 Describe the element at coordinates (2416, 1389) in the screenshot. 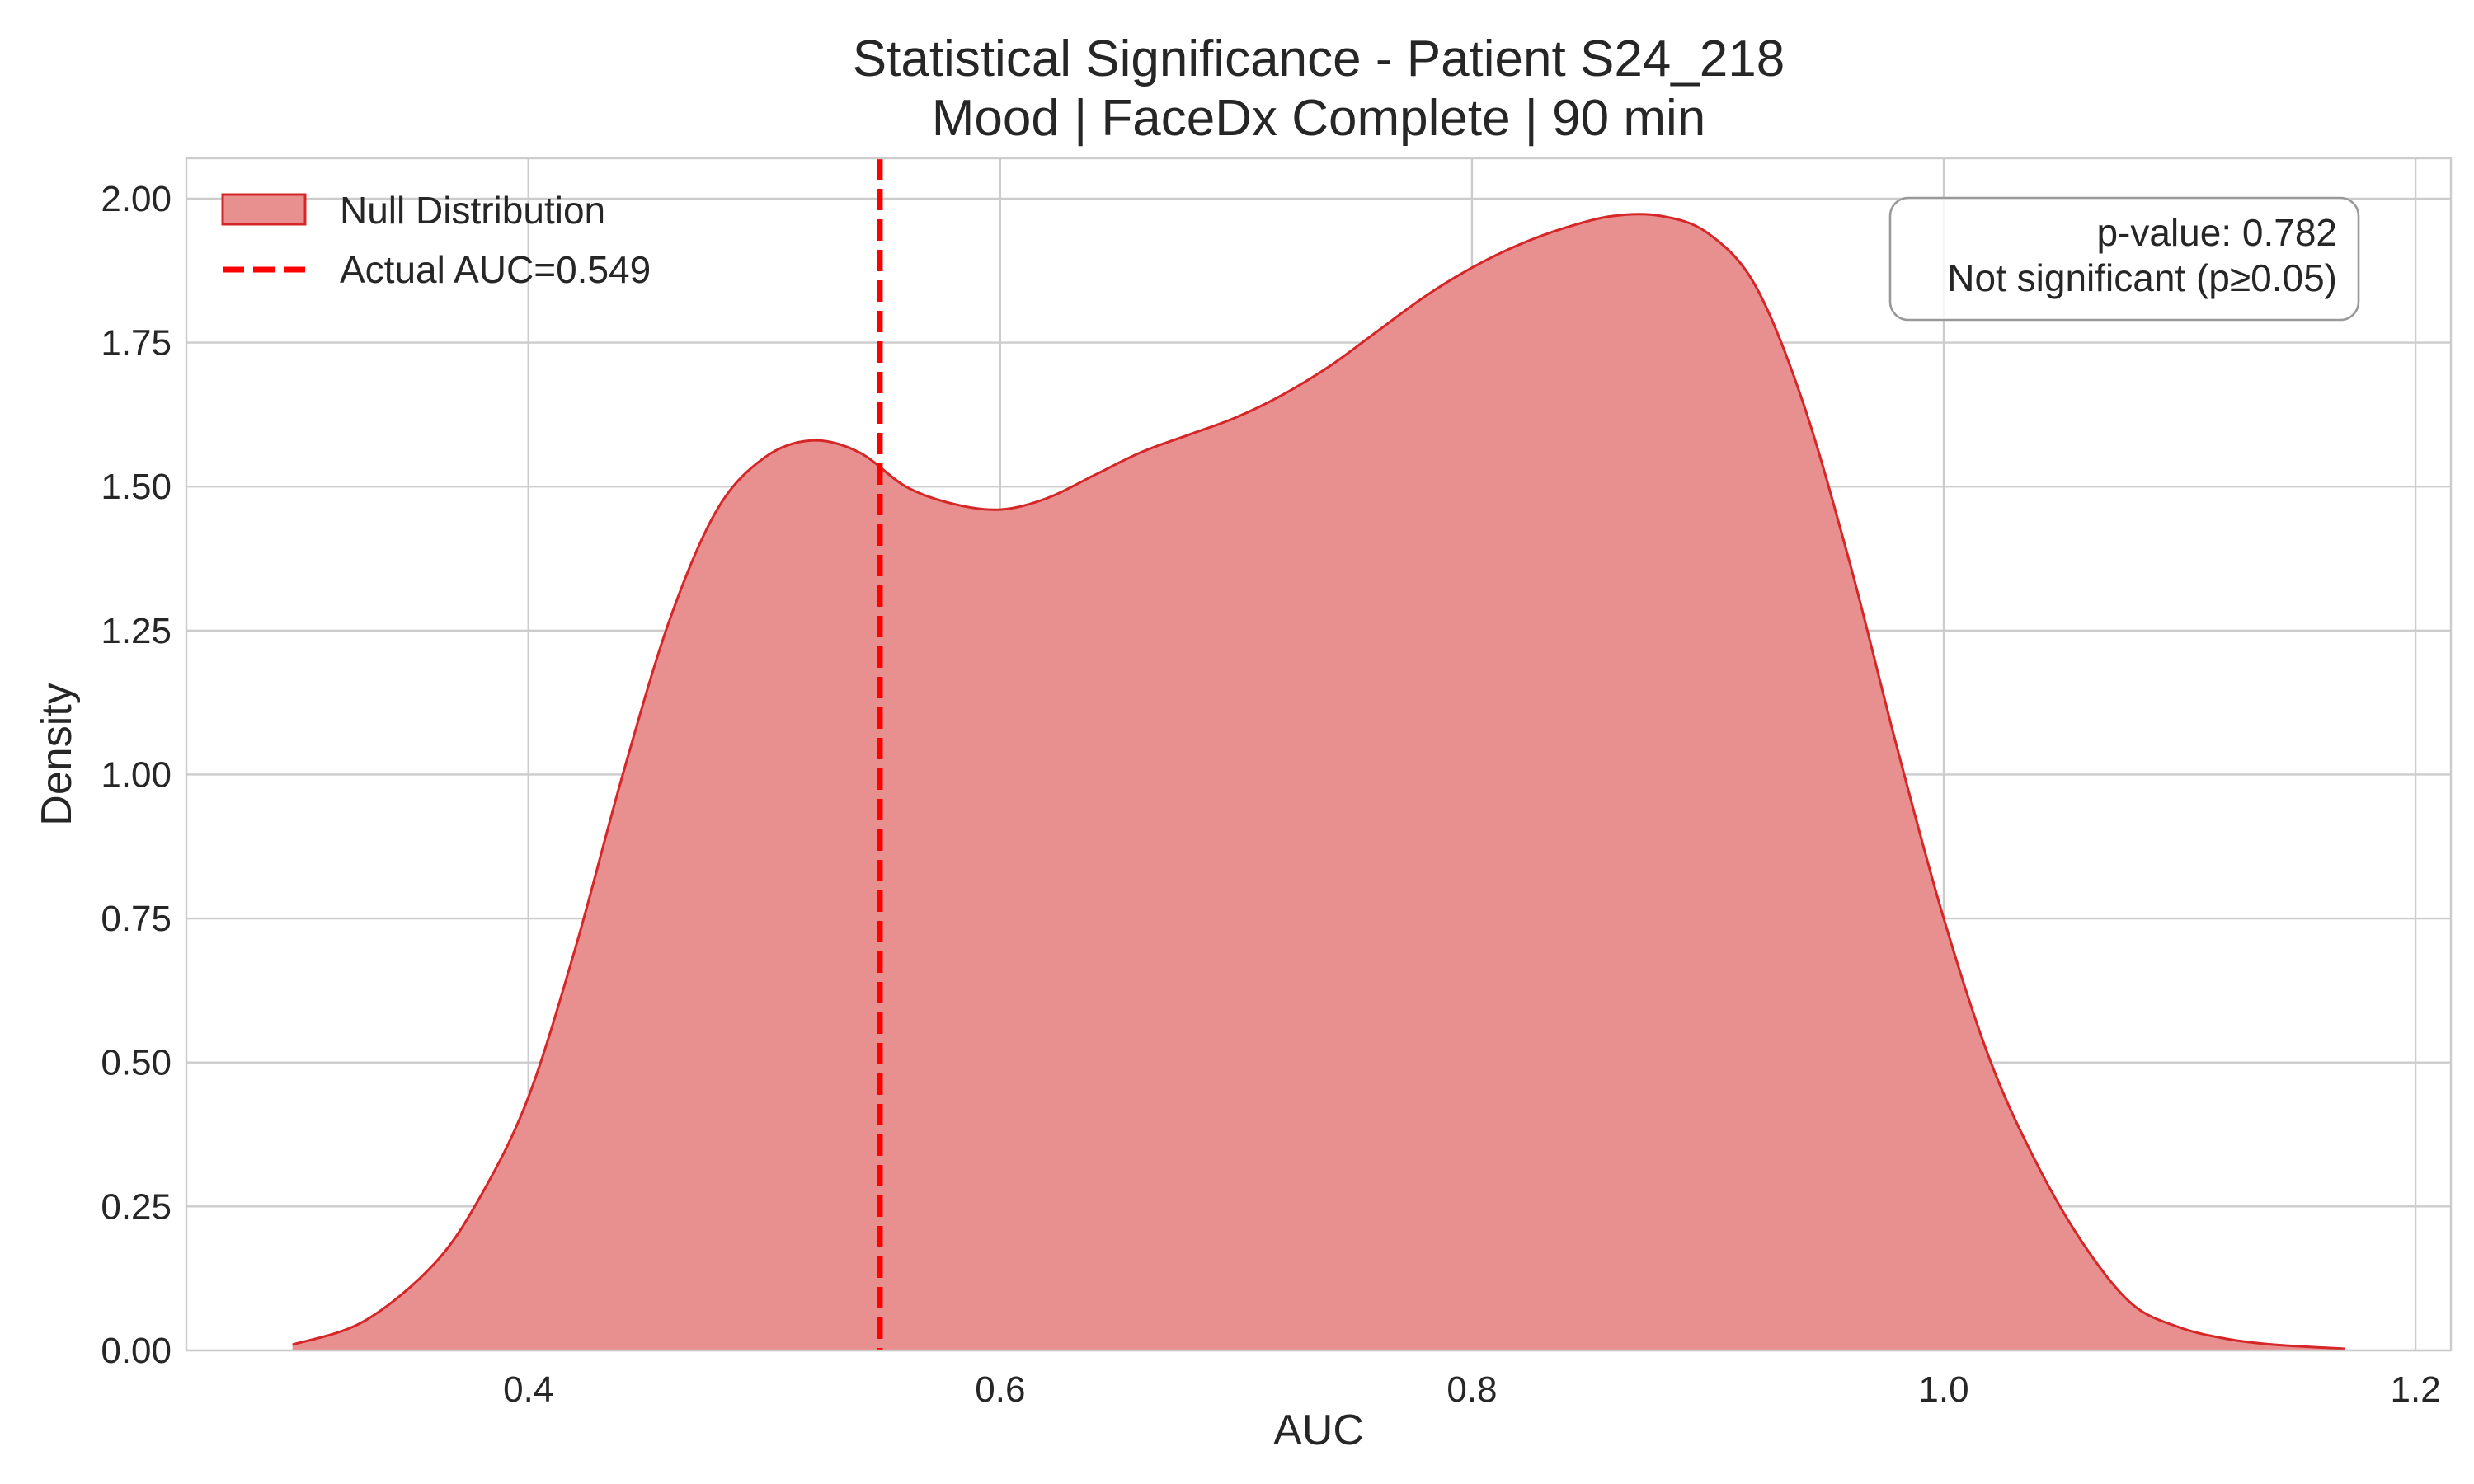

I see `x-tick-label: 1.2` at that location.